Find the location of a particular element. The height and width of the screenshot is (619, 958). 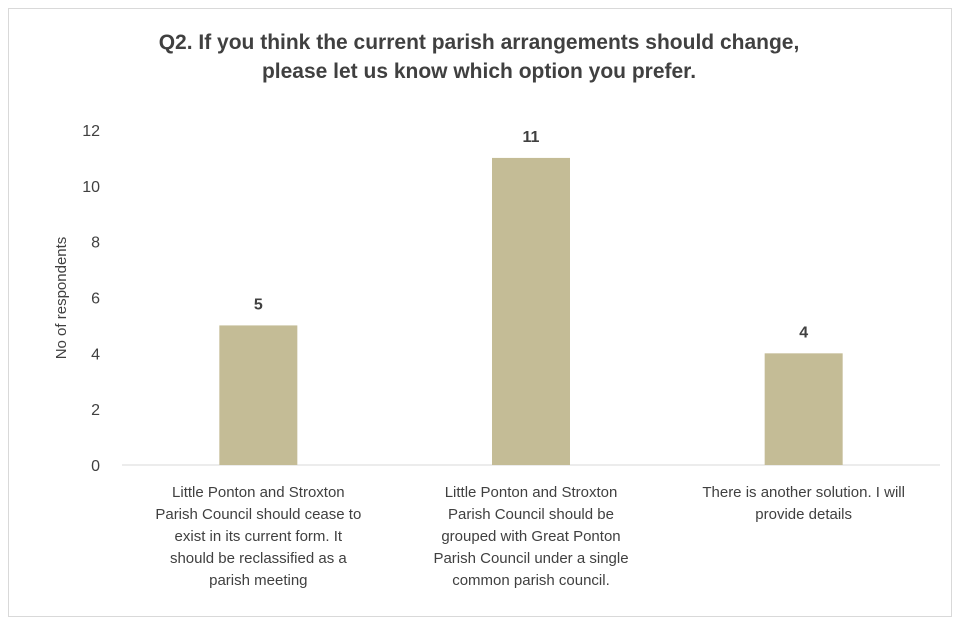

data-label: 5 is located at coordinates (258, 304).